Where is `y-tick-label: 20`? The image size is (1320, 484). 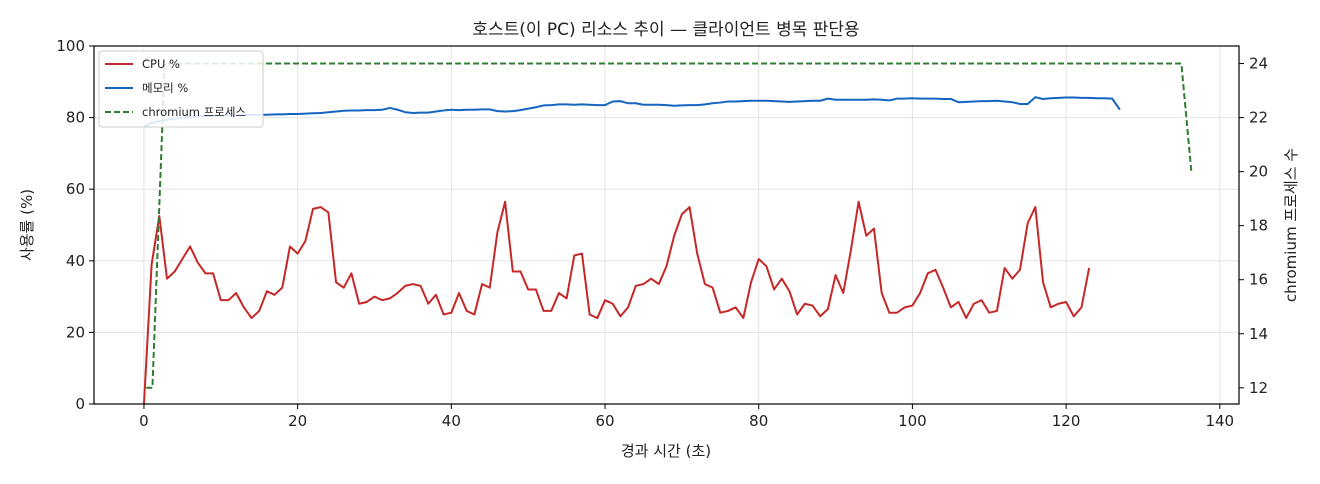 y-tick-label: 20 is located at coordinates (75, 332).